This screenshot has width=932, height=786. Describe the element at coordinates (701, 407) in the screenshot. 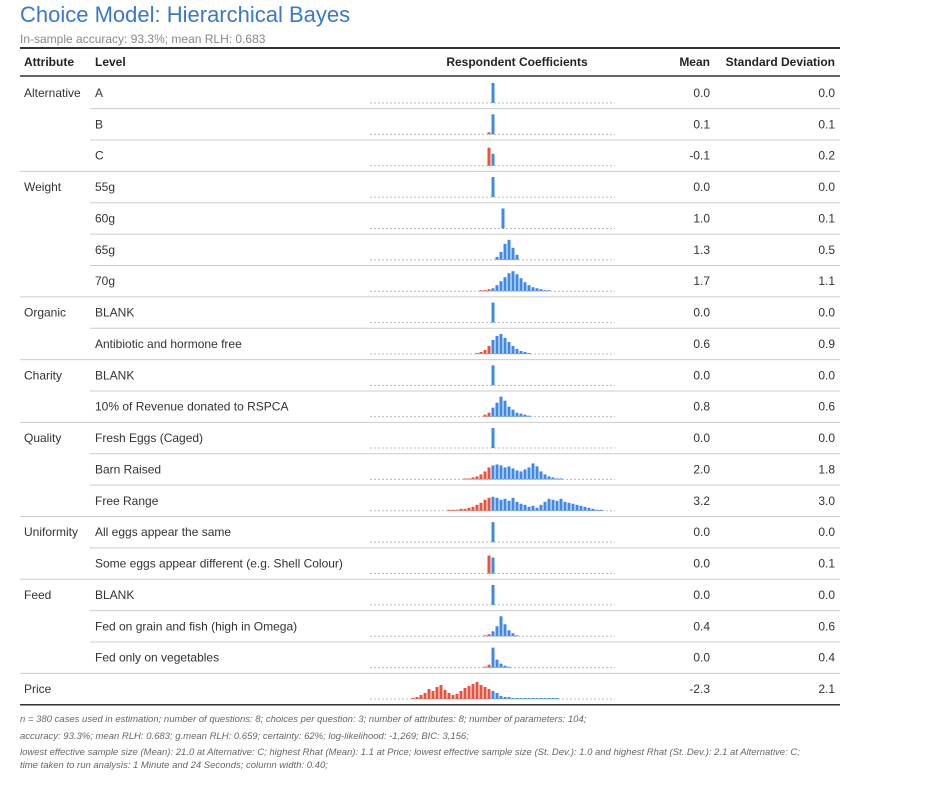

I see `mean: 0.8` at that location.